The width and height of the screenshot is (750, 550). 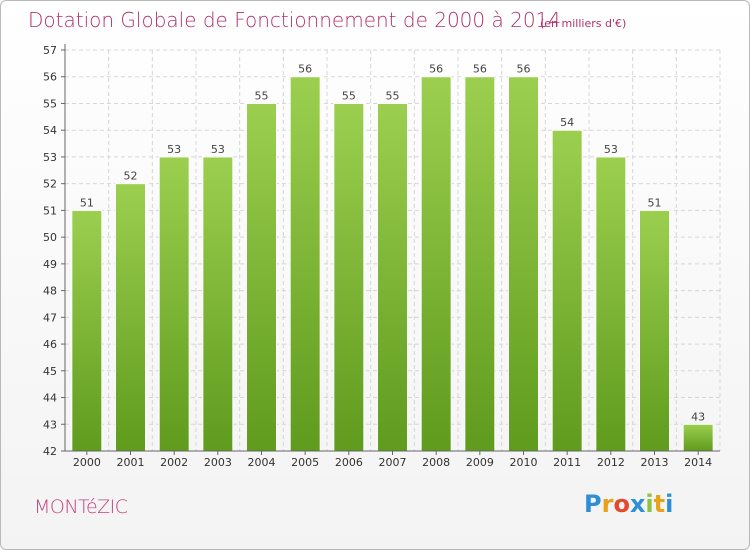 What do you see at coordinates (50, 451) in the screenshot?
I see `y-tick-label: 42` at bounding box center [50, 451].